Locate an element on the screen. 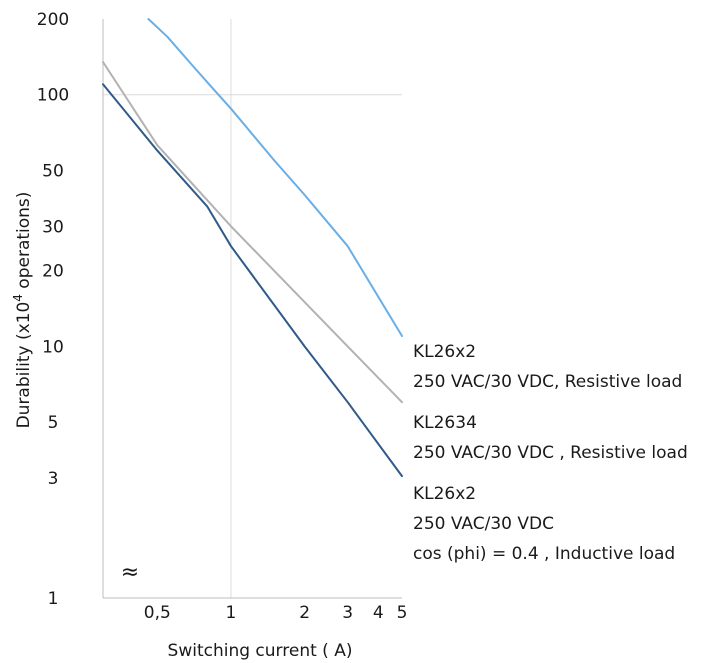 This screenshot has height=663, width=726. y-tick-label: 50 is located at coordinates (53, 171).